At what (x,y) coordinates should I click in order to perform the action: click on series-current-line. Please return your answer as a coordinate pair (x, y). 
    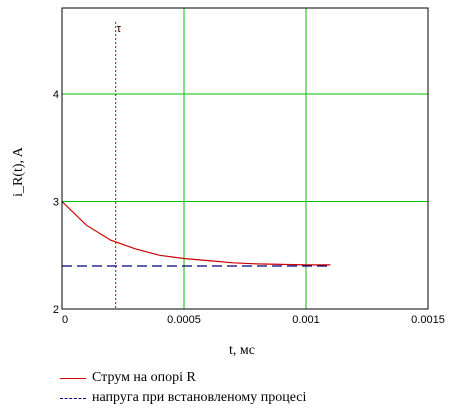
    Looking at the image, I should click on (196, 233).